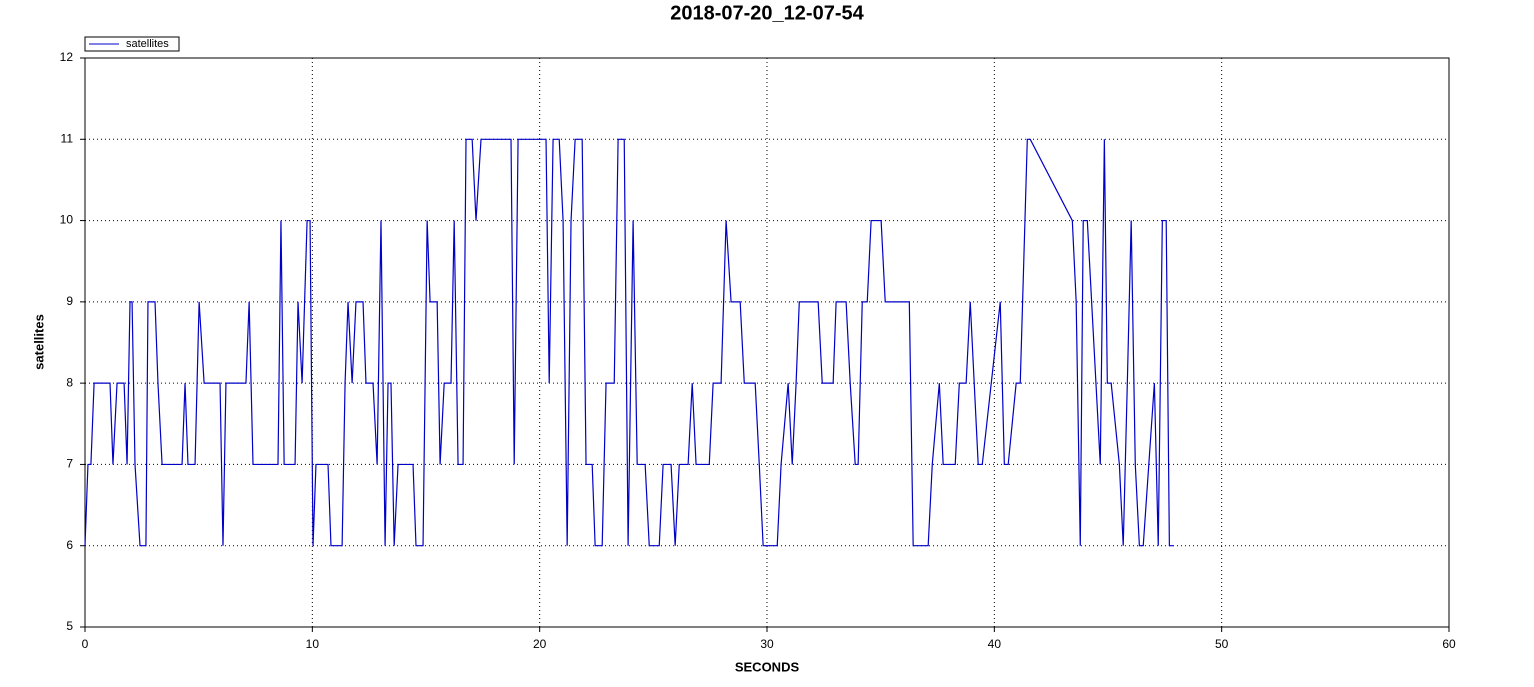  Describe the element at coordinates (69, 464) in the screenshot. I see `y-tick-label: 7` at that location.